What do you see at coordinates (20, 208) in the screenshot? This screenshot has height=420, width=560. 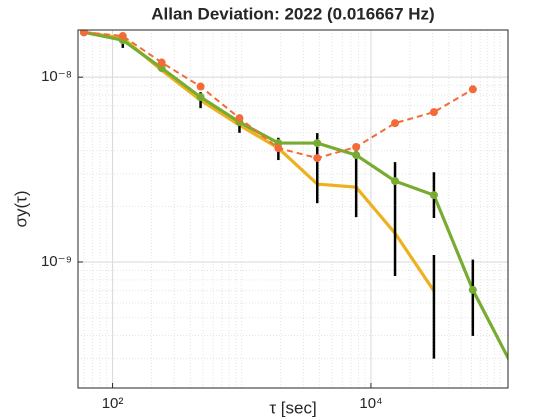 I see `y-axis-label: σy(τ)` at bounding box center [20, 208].